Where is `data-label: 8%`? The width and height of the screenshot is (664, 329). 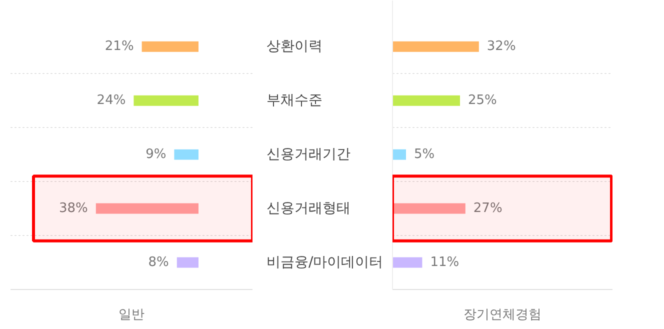 data-label: 8% is located at coordinates (158, 262).